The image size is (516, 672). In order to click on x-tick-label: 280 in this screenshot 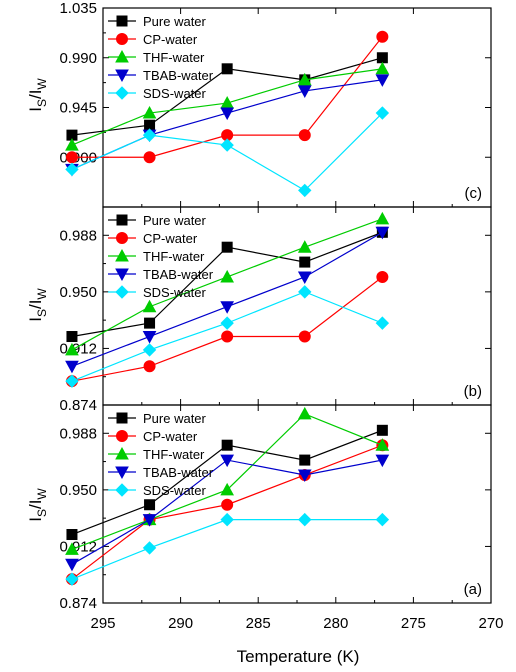, I will do `click(335, 623)`.